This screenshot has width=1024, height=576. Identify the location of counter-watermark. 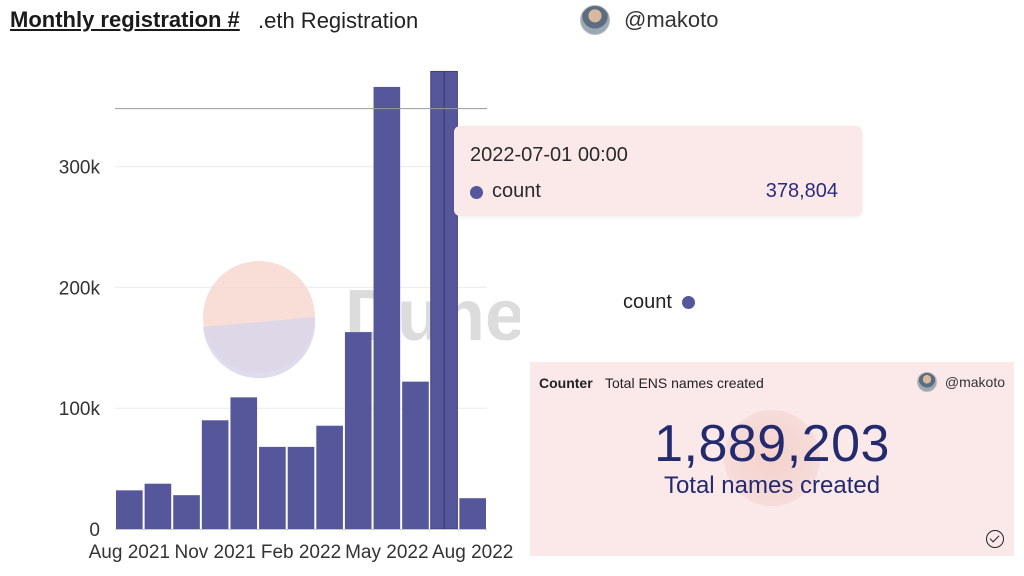
(772, 458).